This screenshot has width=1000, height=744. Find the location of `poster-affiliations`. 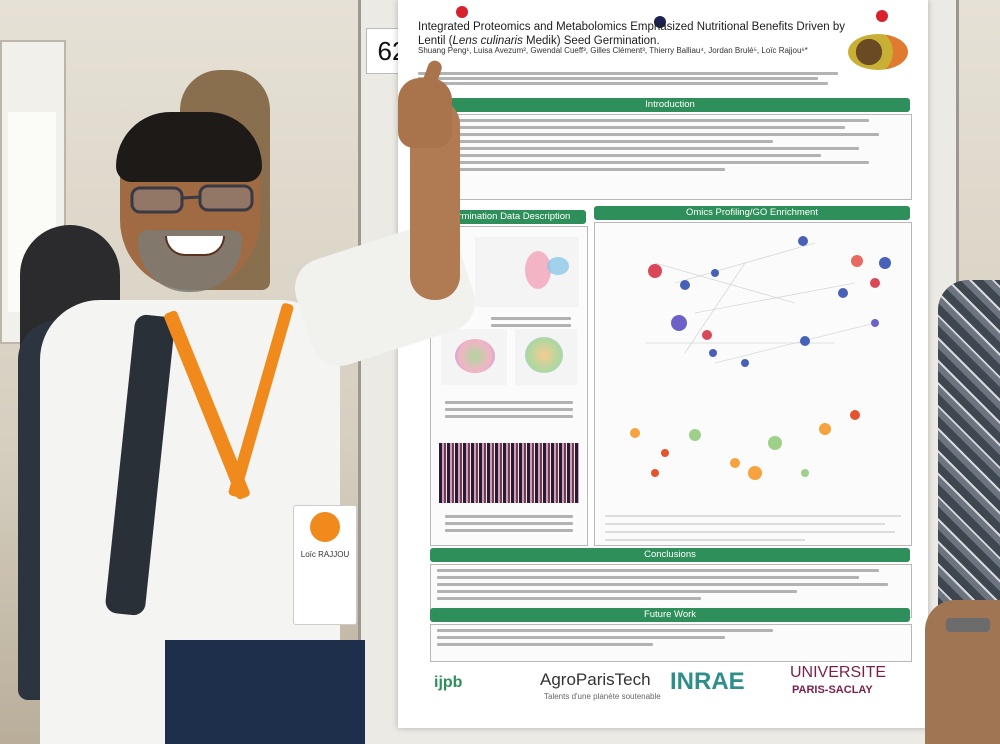

poster-affiliations is located at coordinates (638, 78).